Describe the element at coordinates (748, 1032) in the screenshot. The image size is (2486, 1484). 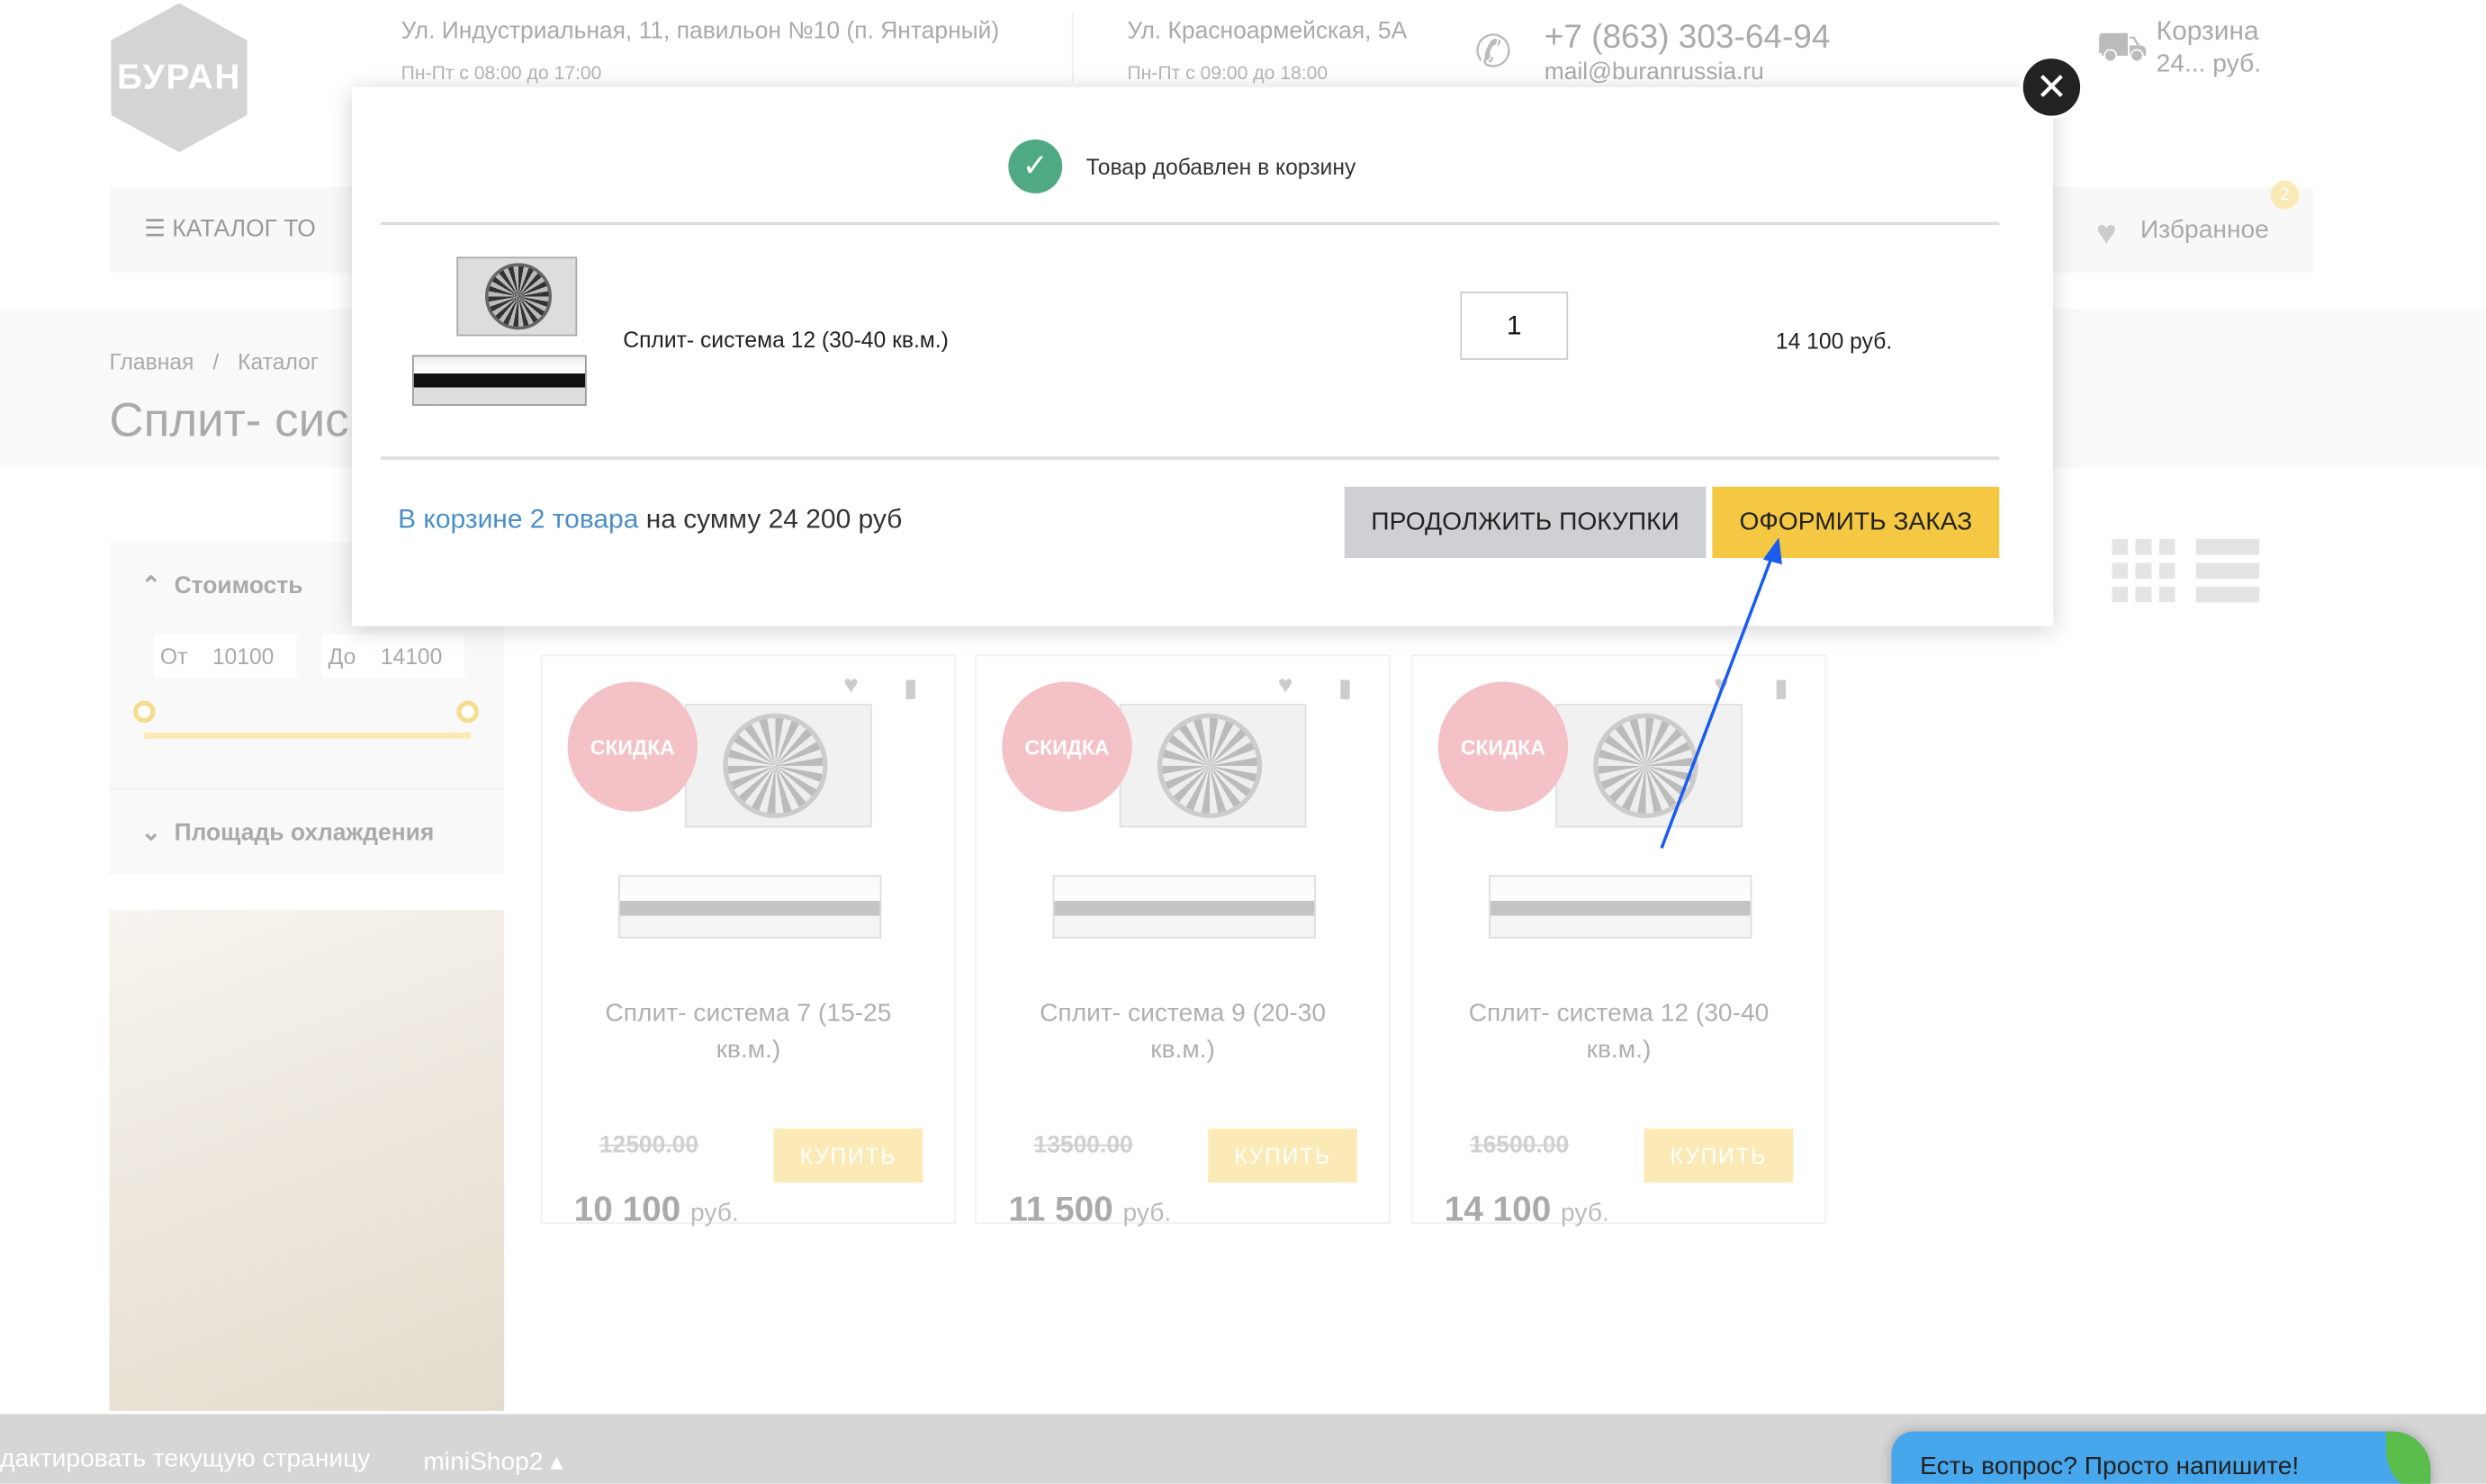
I see `product-name: Сплит- система 7 (15-25 кв.м.)` at that location.